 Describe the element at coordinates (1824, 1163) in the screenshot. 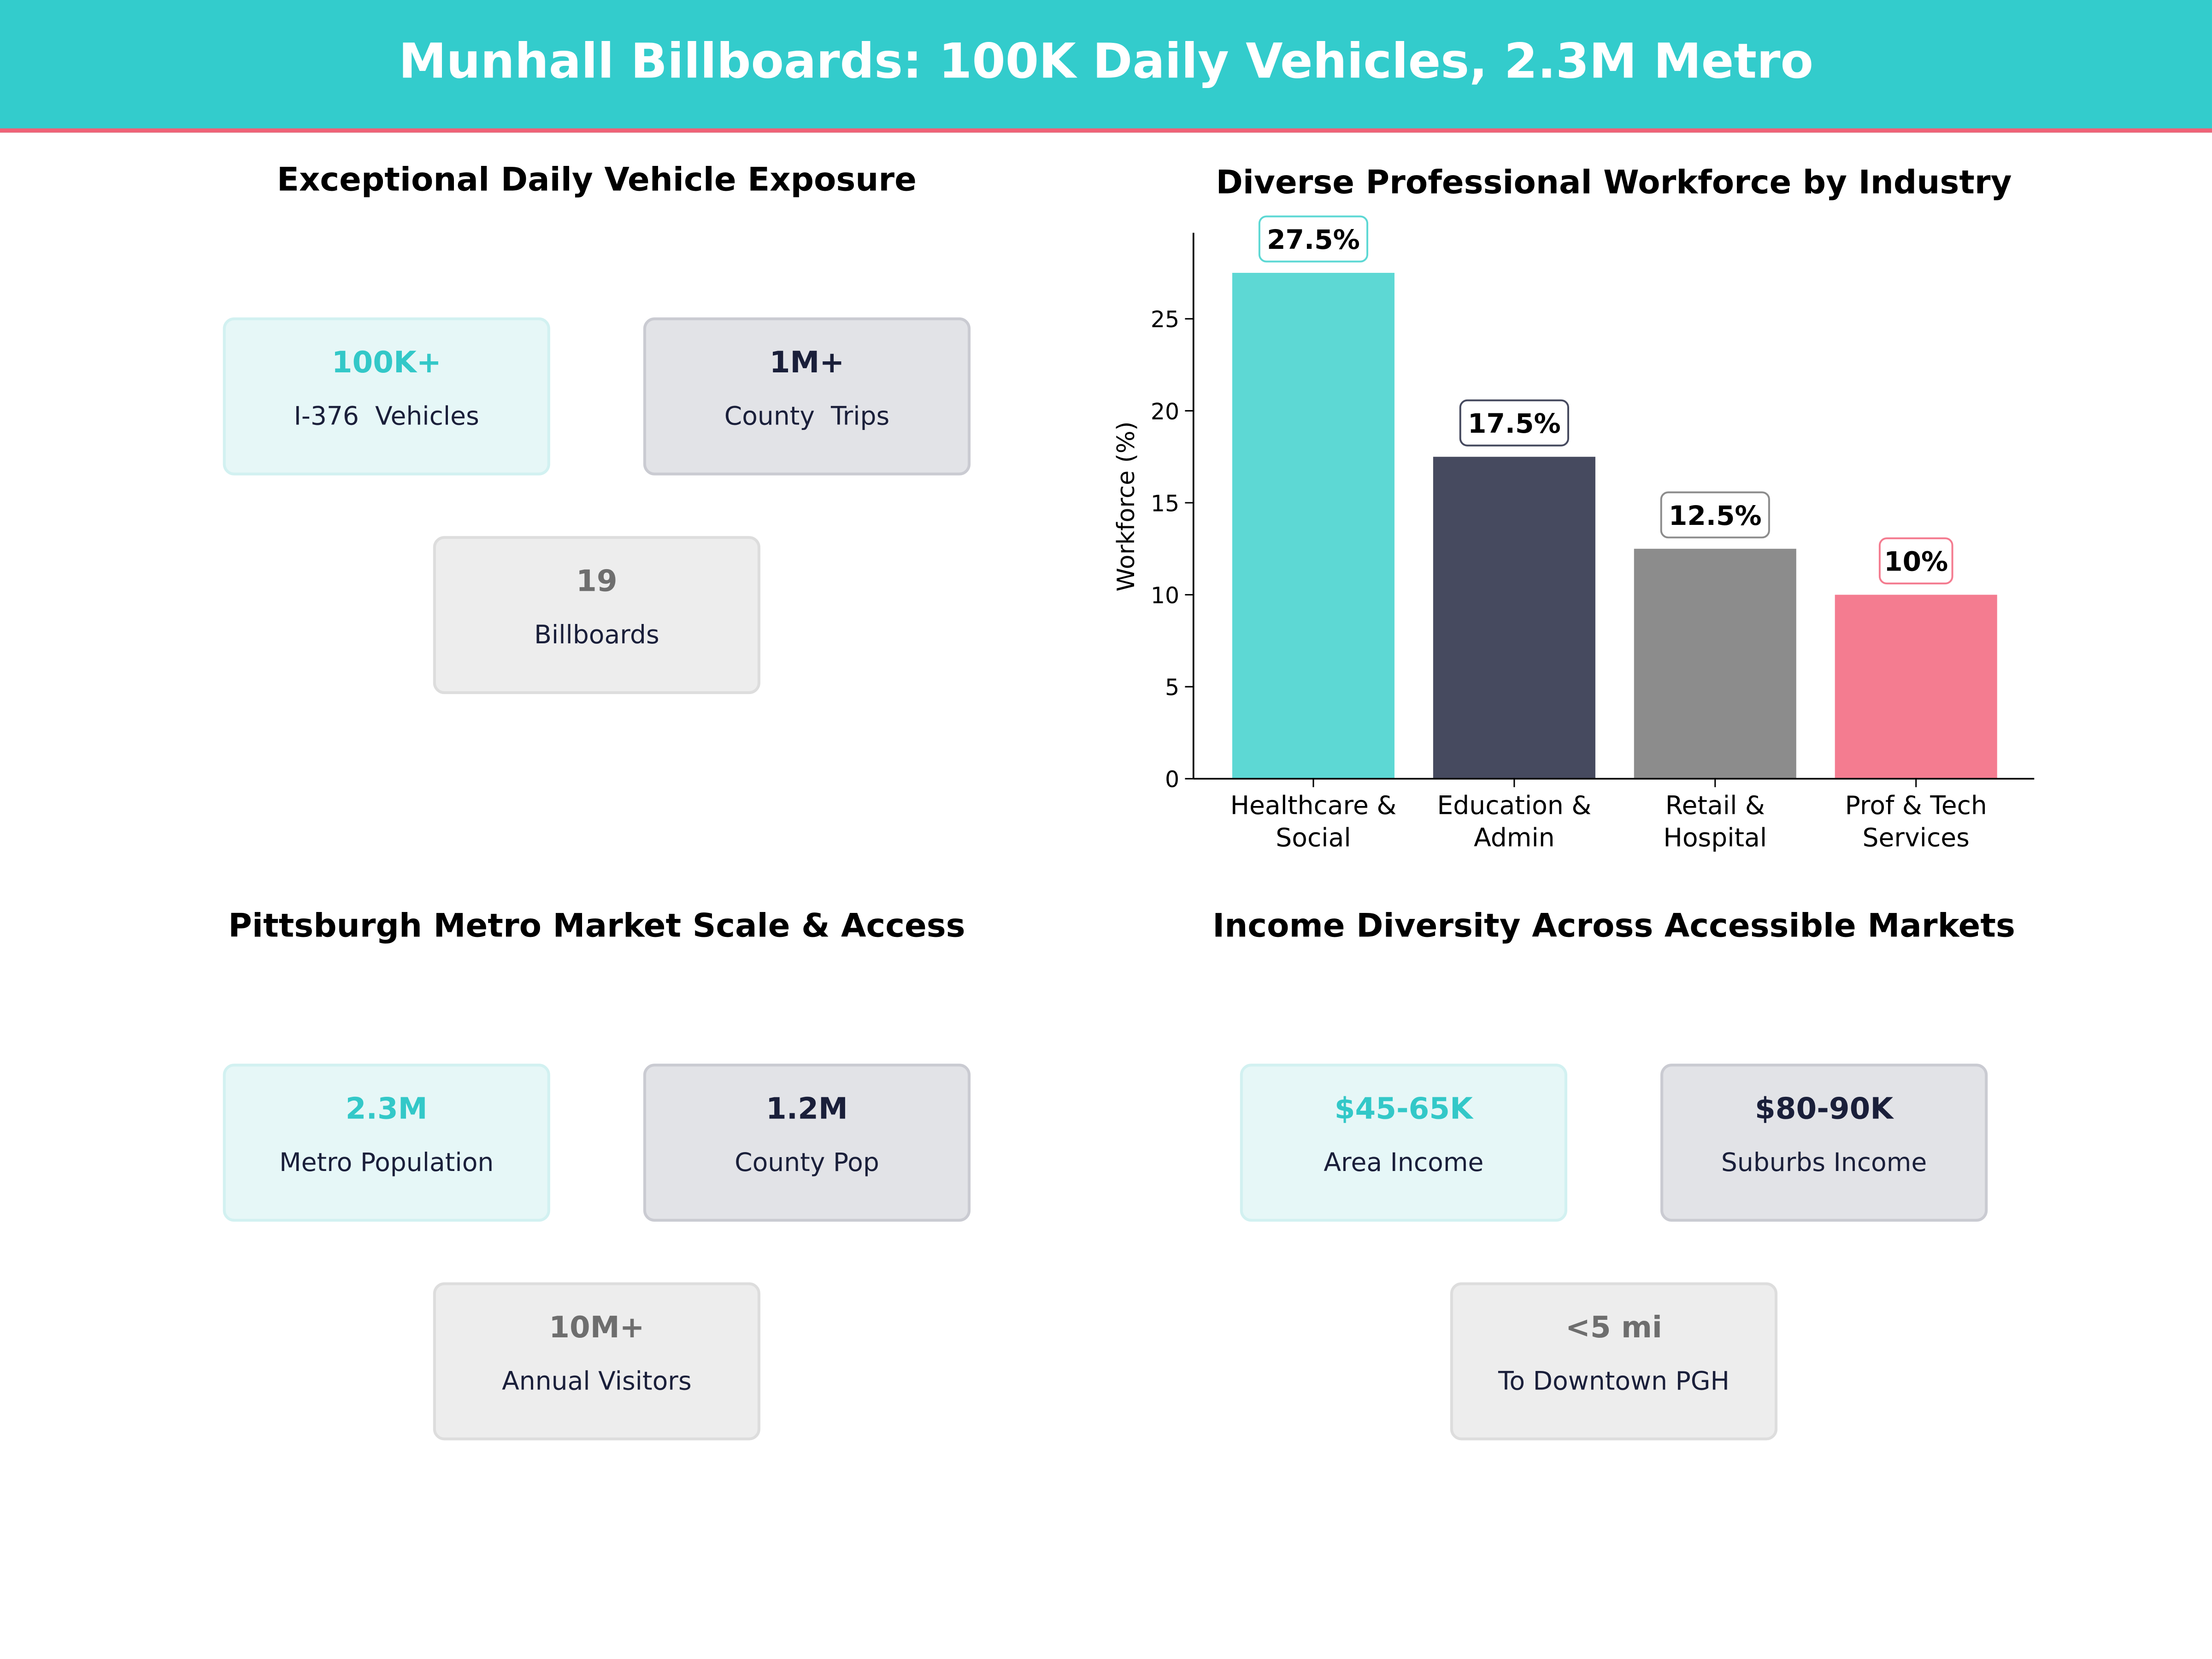

I see `stat-label: Suburbs Income` at that location.